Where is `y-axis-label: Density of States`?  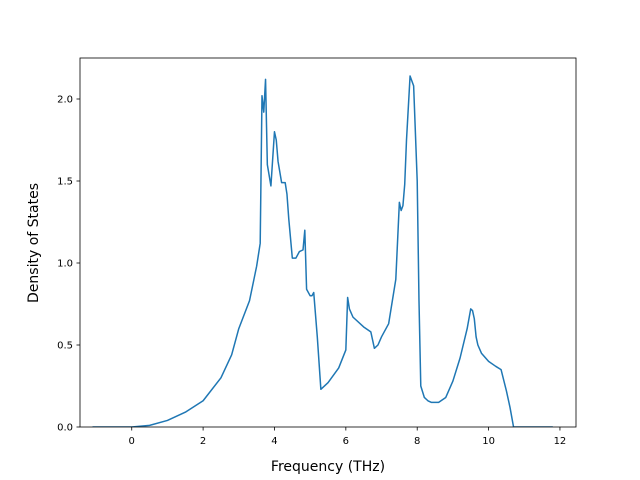
y-axis-label: Density of States is located at coordinates (34, 243).